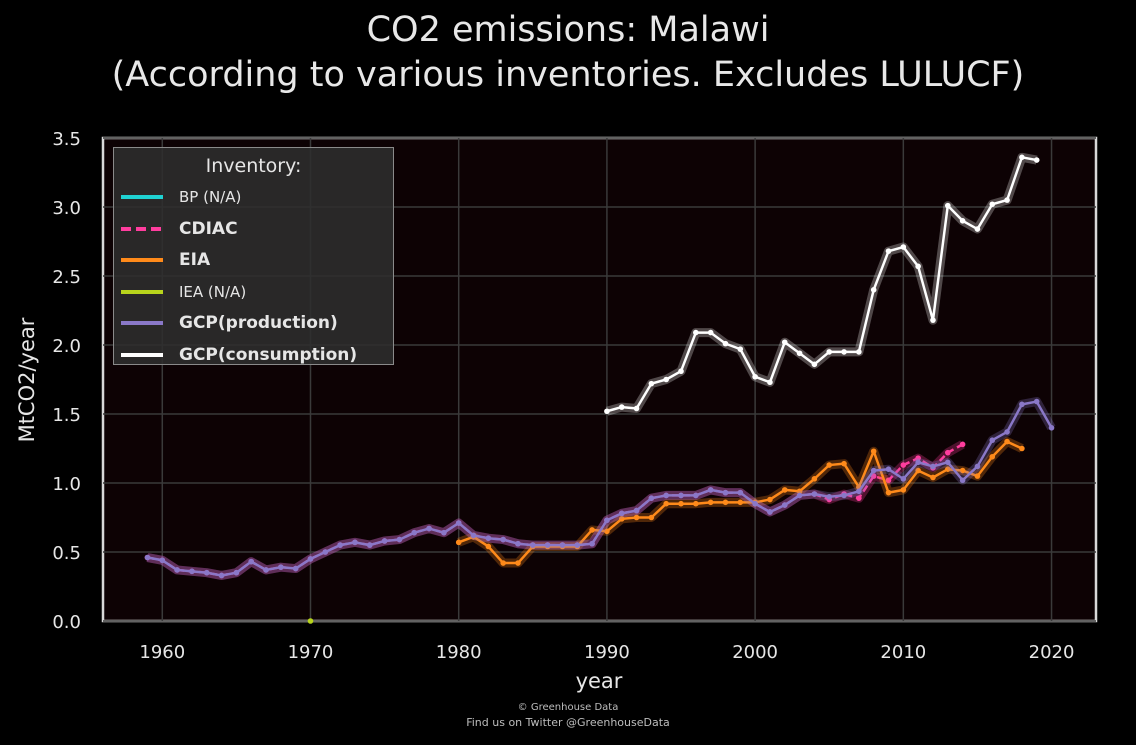  What do you see at coordinates (66, 622) in the screenshot?
I see `y-tick-label: 0.0` at bounding box center [66, 622].